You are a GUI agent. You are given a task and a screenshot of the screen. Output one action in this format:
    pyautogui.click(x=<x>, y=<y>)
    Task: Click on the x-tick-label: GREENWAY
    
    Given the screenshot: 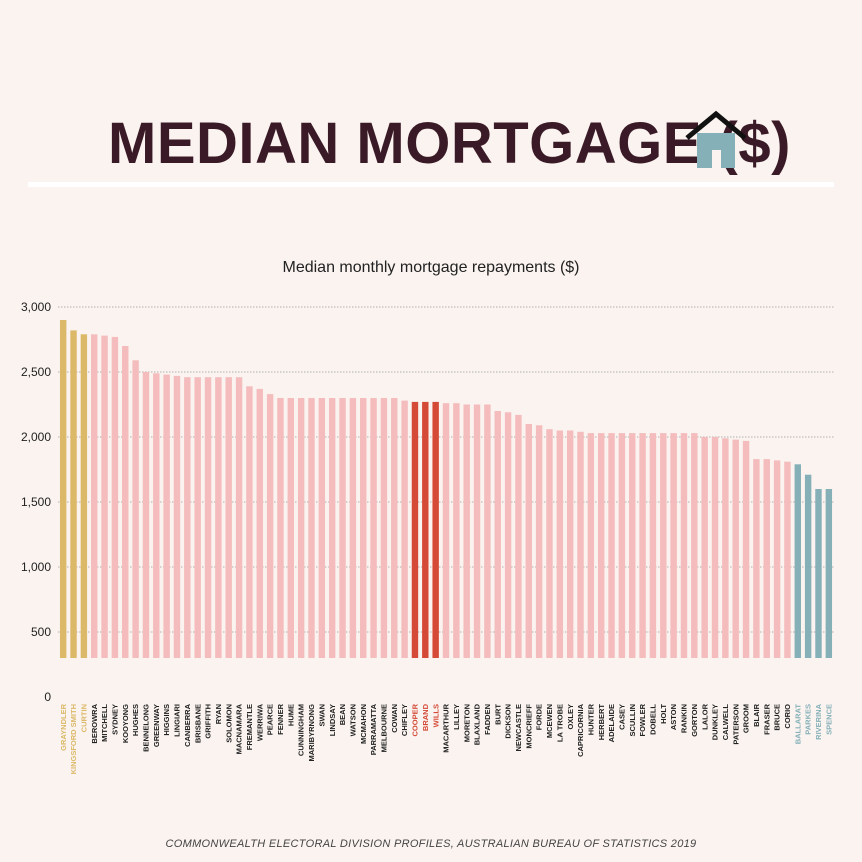 What is the action you would take?
    pyautogui.click(x=156, y=725)
    